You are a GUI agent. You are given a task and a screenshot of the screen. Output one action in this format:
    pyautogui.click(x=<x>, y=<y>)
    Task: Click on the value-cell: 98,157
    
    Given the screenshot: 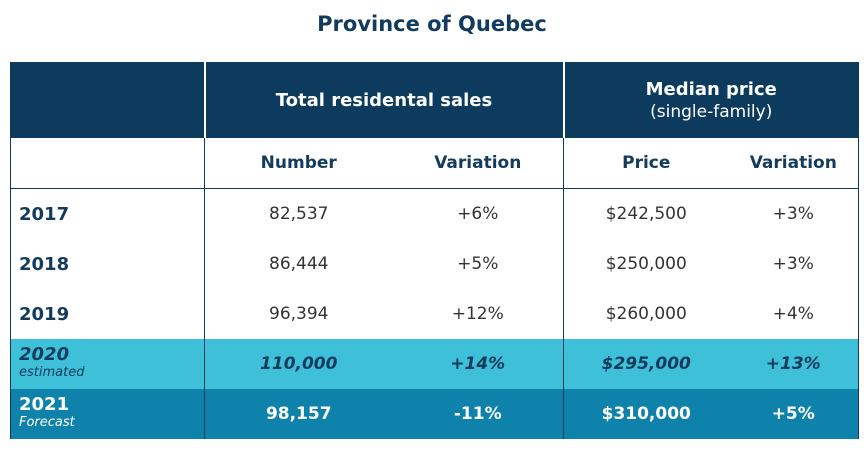 What is the action you would take?
    pyautogui.click(x=298, y=414)
    